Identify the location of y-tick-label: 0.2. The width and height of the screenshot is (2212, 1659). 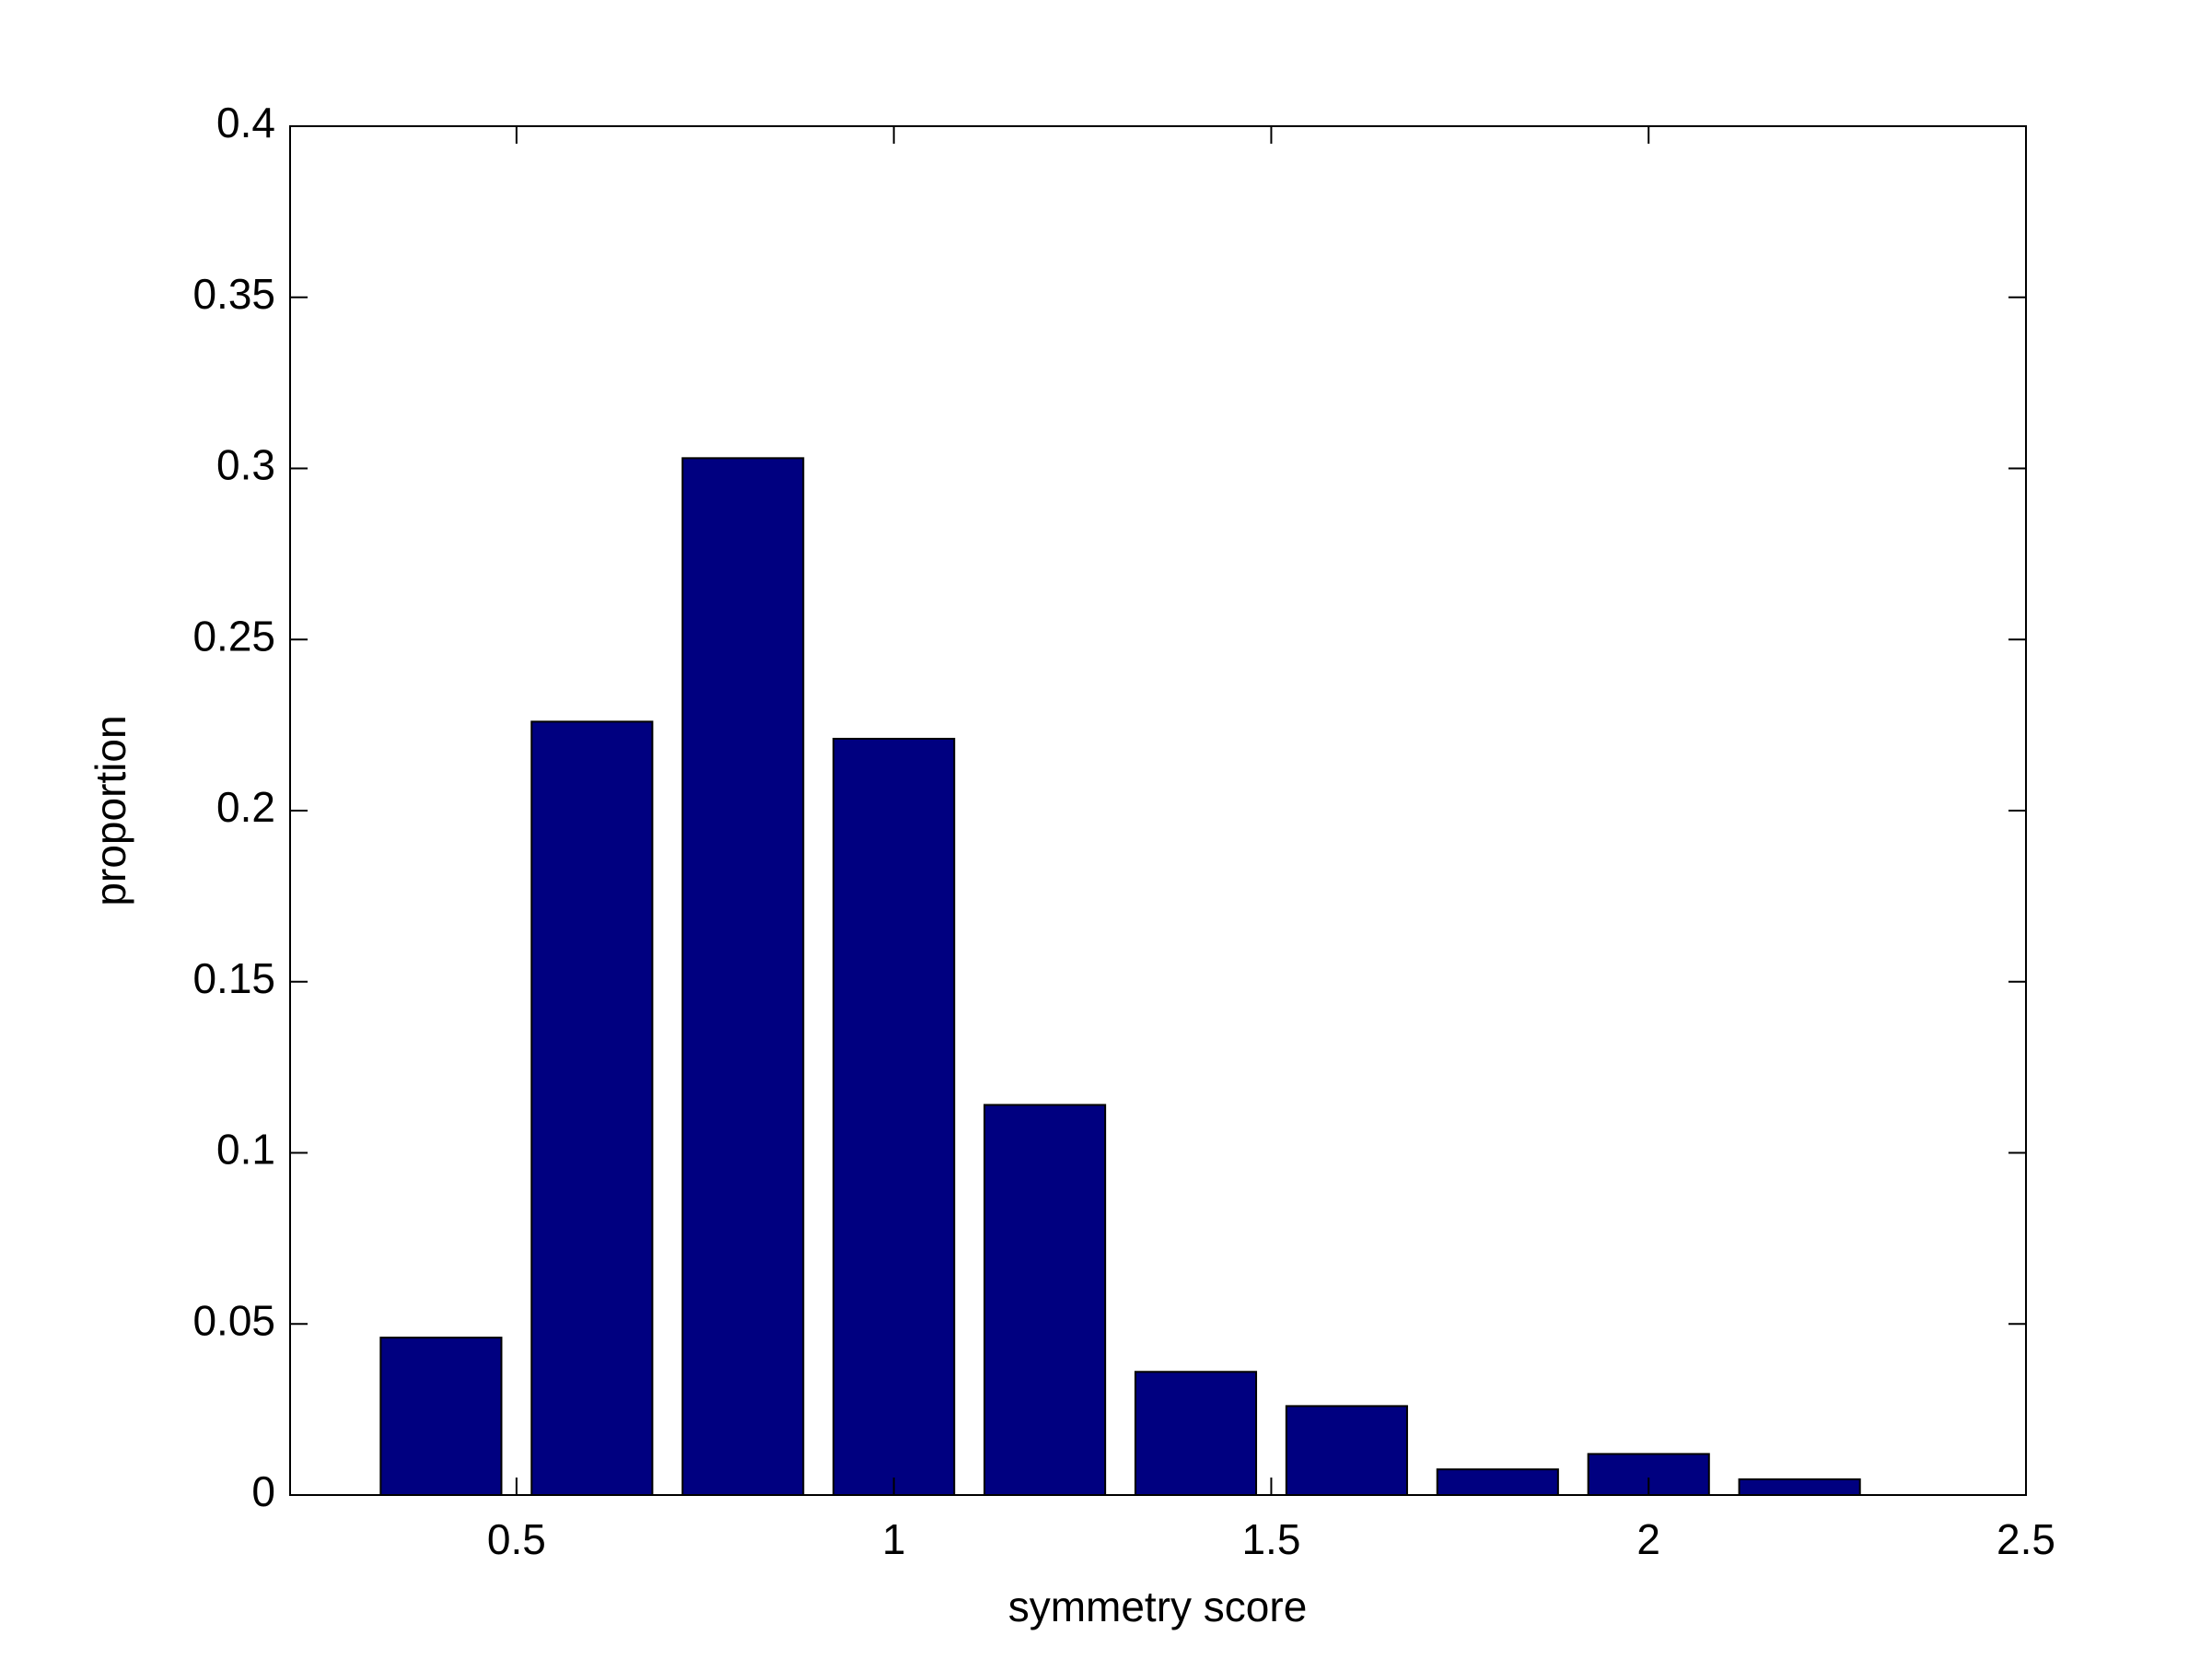
(246, 807).